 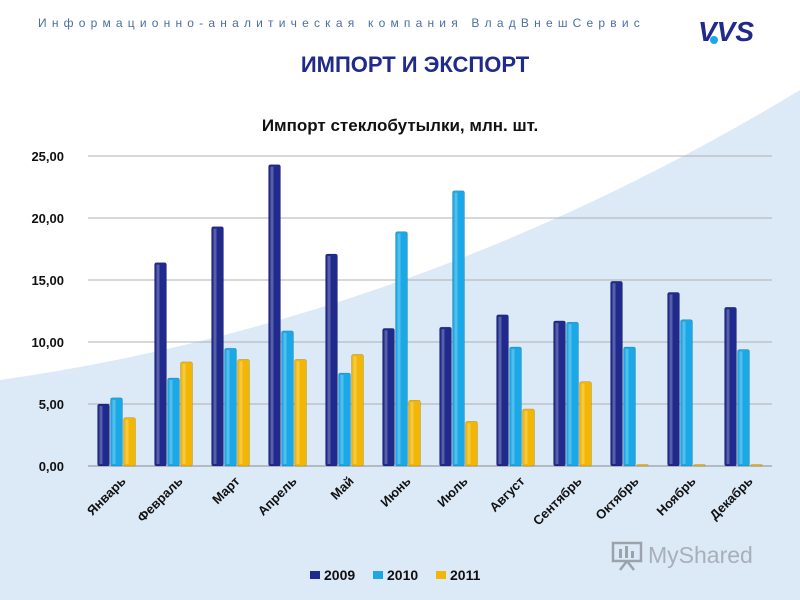 What do you see at coordinates (225, 490) in the screenshot?
I see `x-category-label: Март` at bounding box center [225, 490].